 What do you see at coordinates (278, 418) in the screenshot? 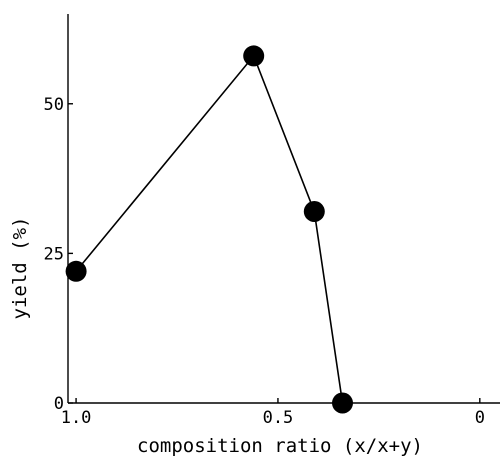
I see `x-tick-label: 0.5` at bounding box center [278, 418].